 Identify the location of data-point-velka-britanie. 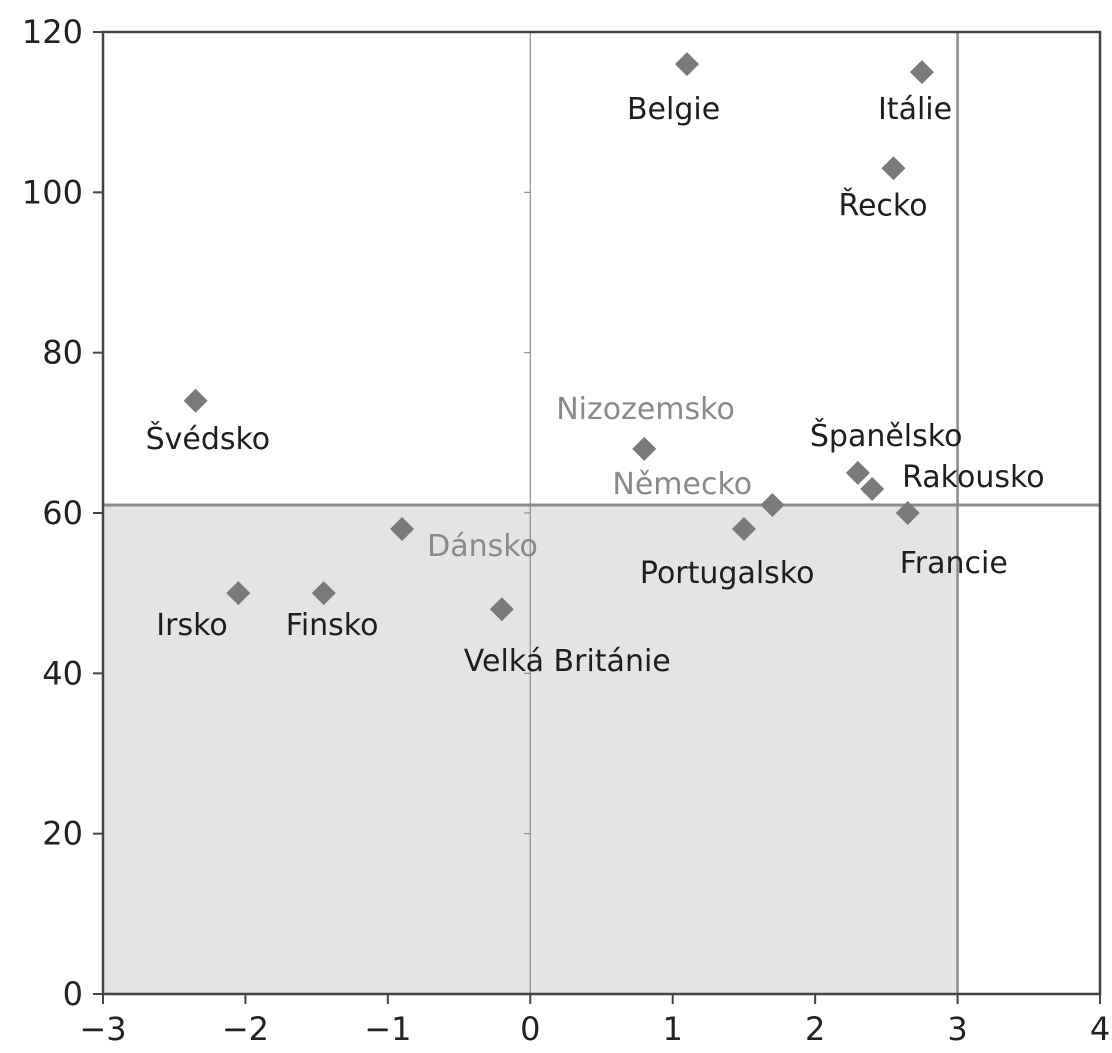
(501, 609).